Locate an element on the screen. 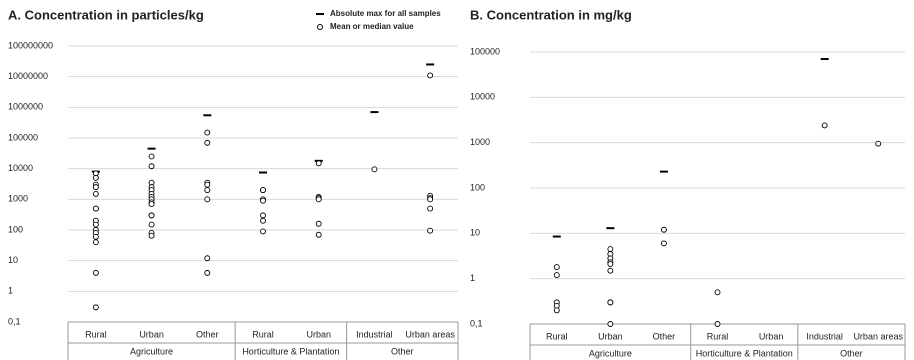 Image resolution: width=914 pixels, height=360 pixels. legend-label: Absolute max for all samples is located at coordinates (385, 13).